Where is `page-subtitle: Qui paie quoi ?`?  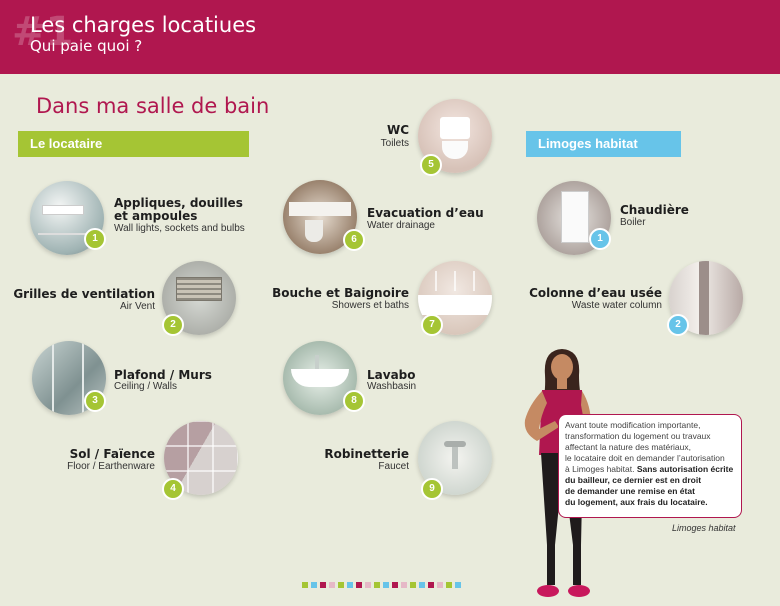
page-subtitle: Qui paie quoi ? is located at coordinates (86, 46).